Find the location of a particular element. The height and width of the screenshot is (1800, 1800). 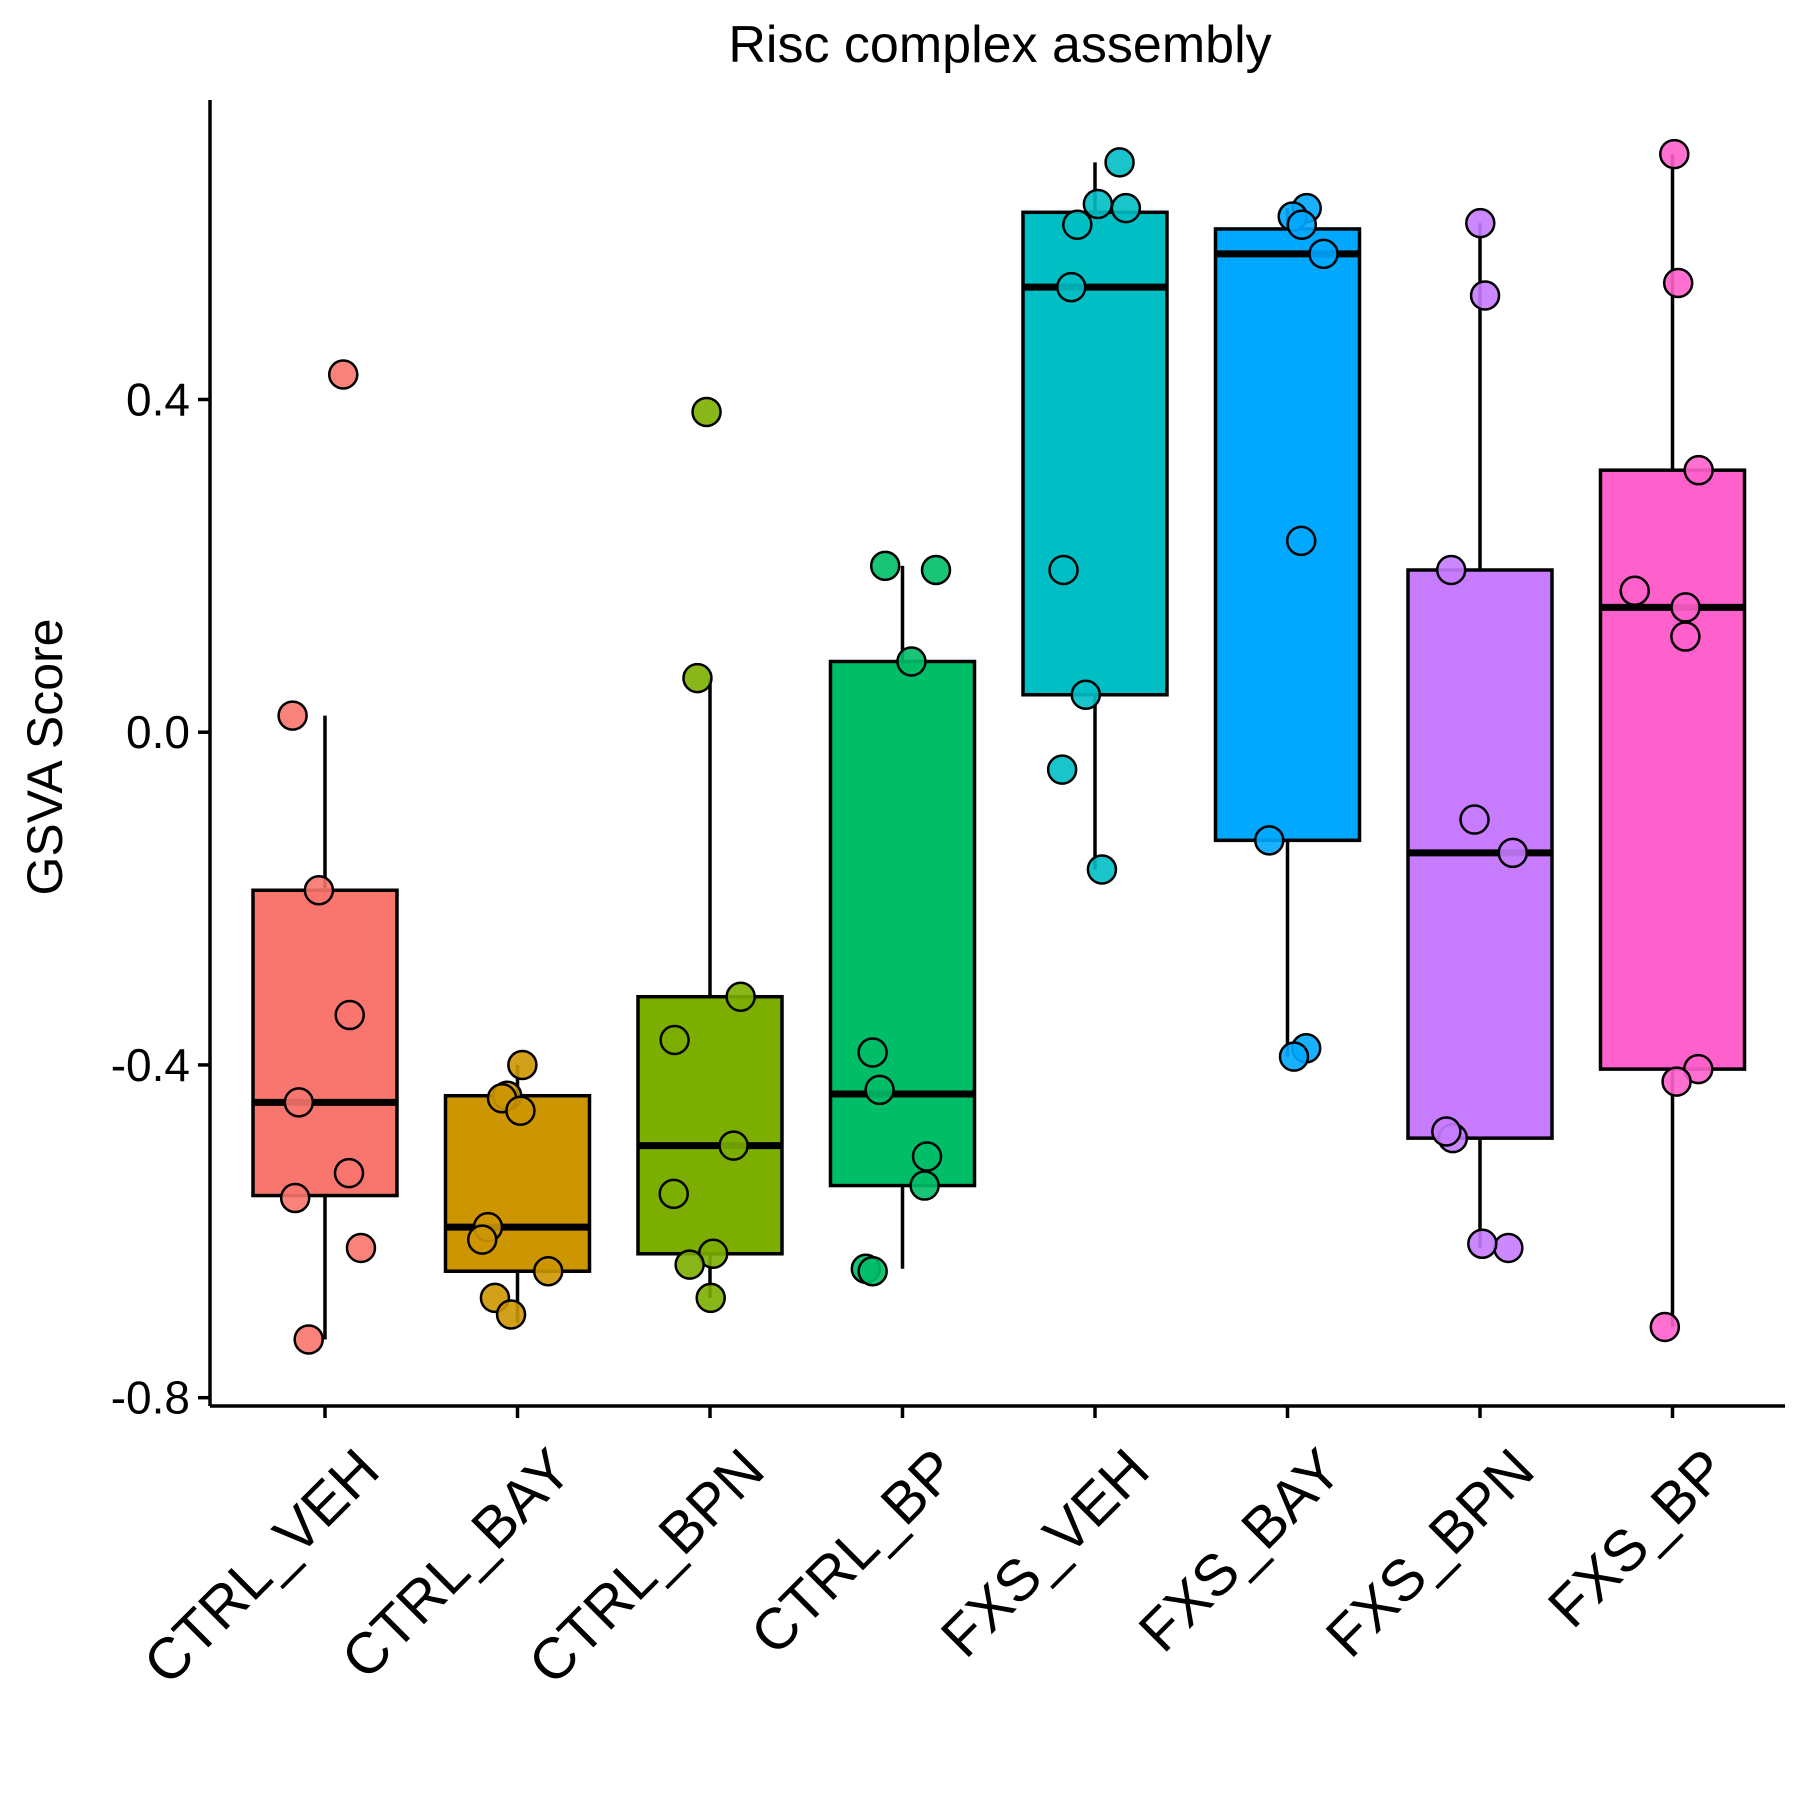

box-group-ctrl-bay is located at coordinates (517, 1189).